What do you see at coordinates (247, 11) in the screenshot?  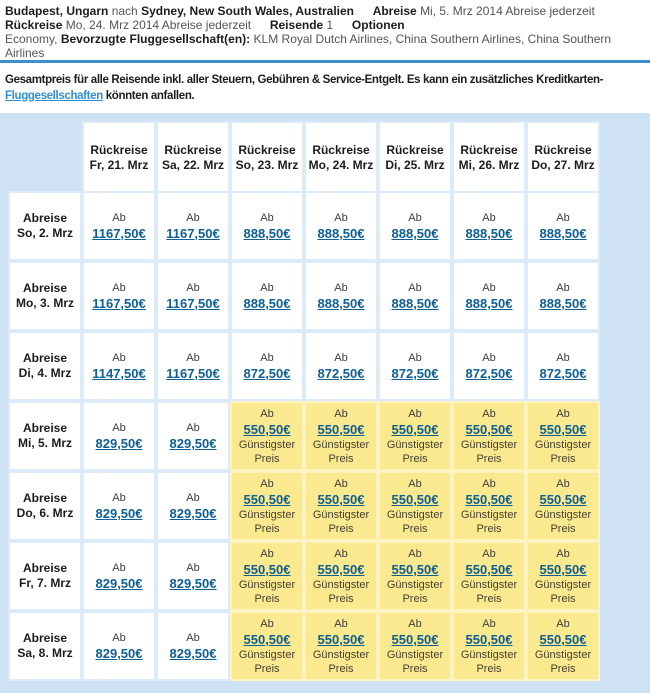 I see `destination-city: Sydney, New South Wales, Australien` at bounding box center [247, 11].